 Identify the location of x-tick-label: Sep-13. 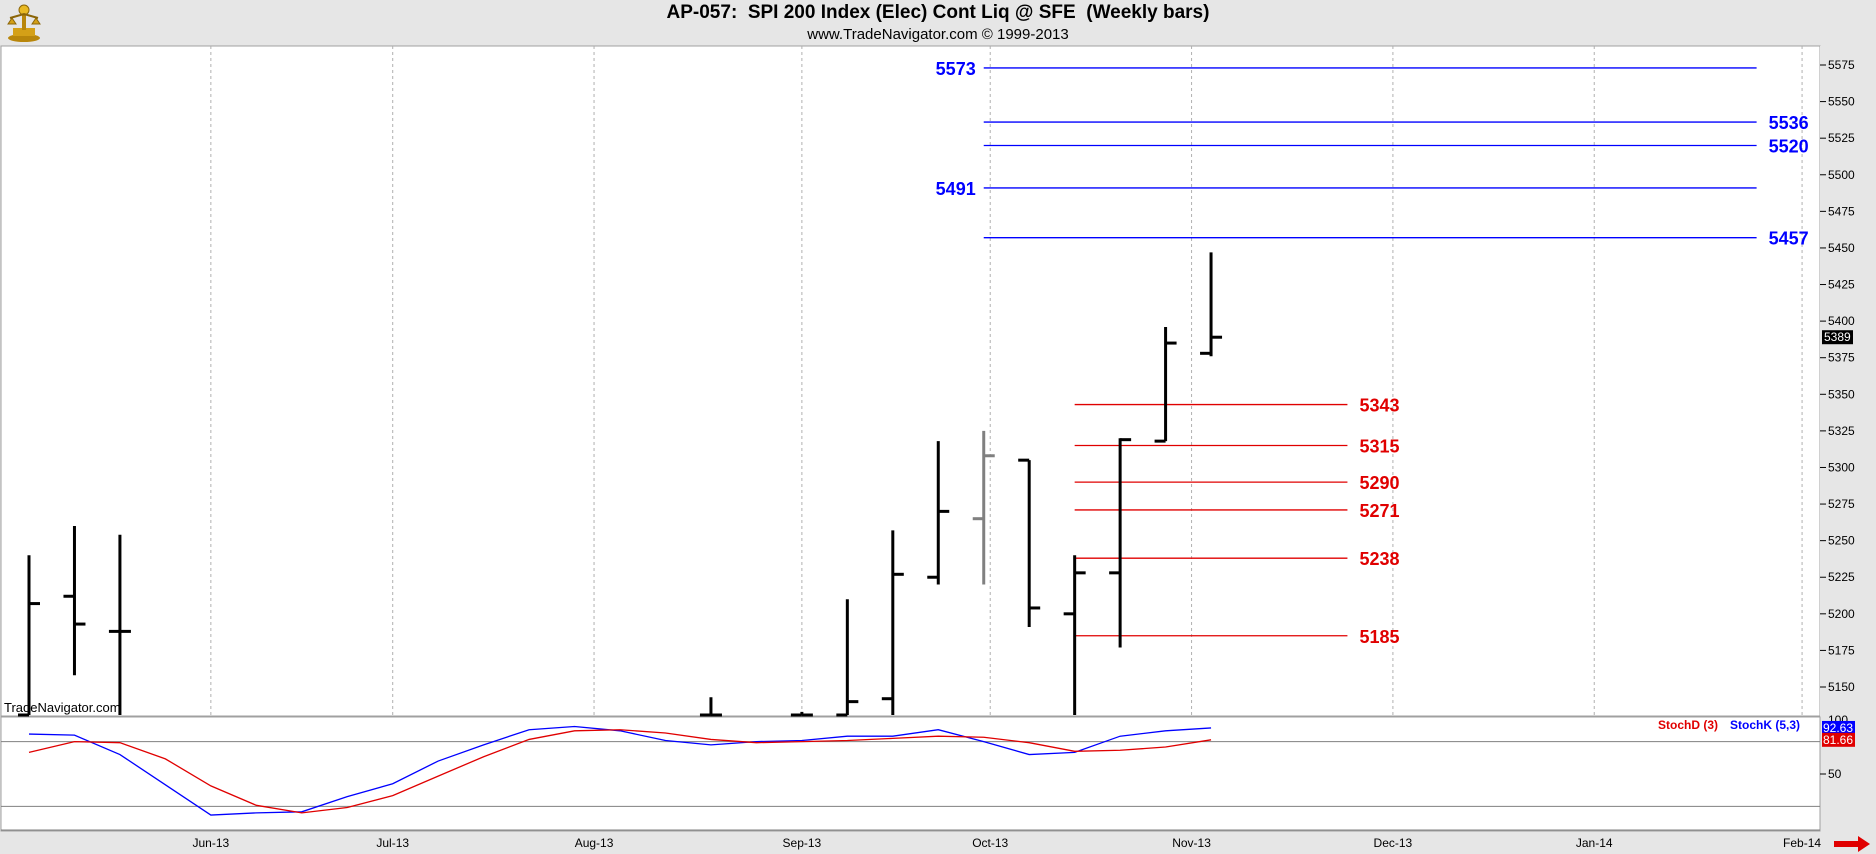
(802, 843).